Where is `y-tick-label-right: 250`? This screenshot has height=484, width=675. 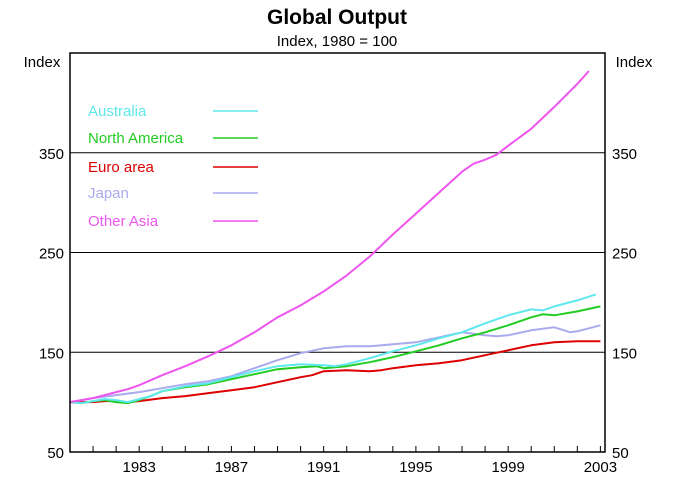
y-tick-label-right: 250 is located at coordinates (624, 254).